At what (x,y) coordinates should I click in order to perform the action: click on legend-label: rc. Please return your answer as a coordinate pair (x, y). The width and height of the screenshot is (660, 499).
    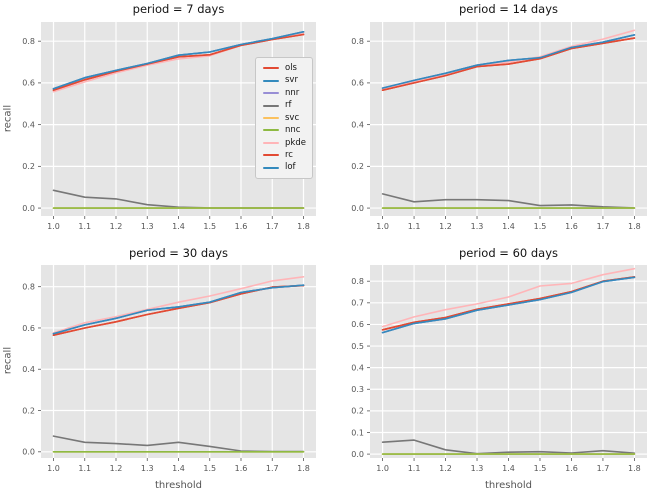
    Looking at the image, I should click on (289, 155).